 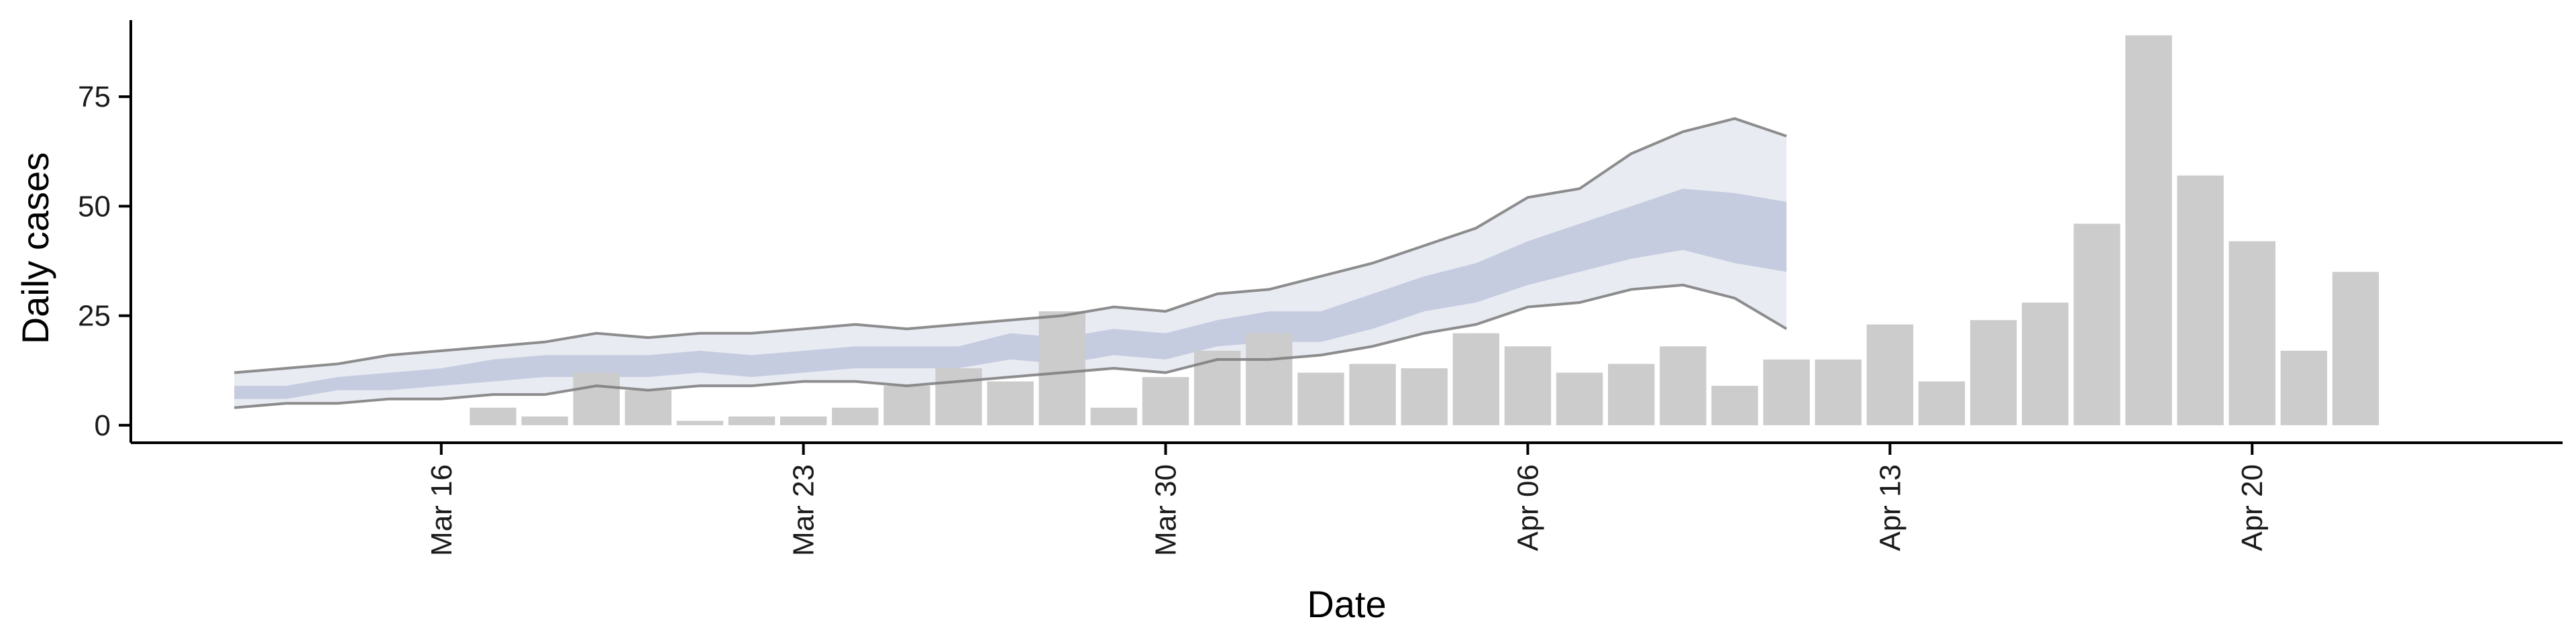 I want to click on x-axis-ticks: Mar 16 Mar 23 Mar 30 Apr 06 Apr 13 Apr 20, so click(x=1347, y=499).